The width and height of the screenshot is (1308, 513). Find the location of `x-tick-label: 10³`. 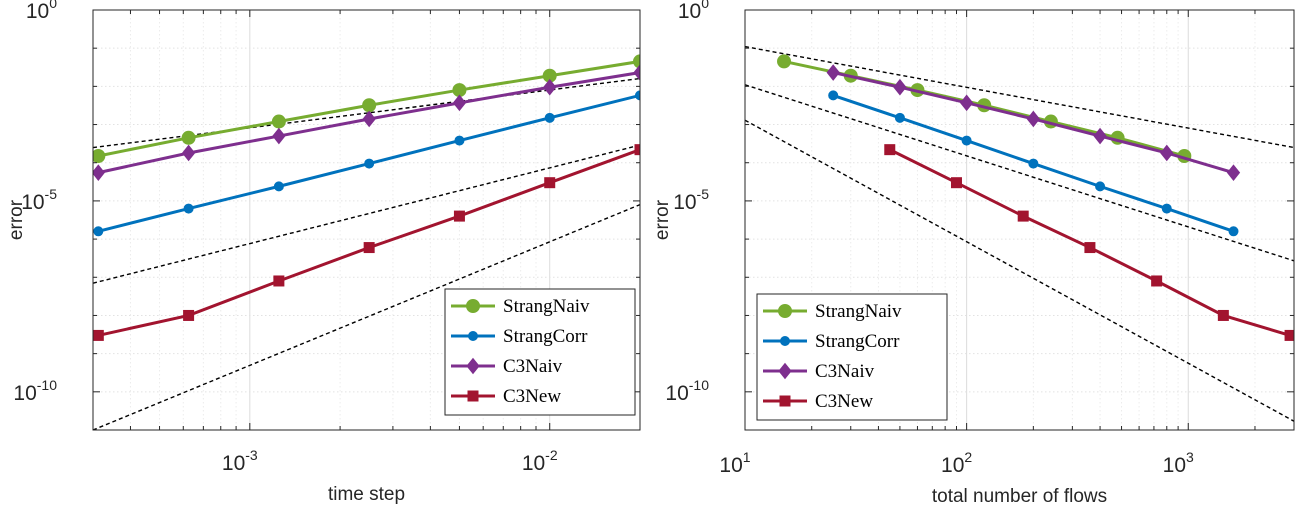

x-tick-label: 10³ is located at coordinates (1178, 463).